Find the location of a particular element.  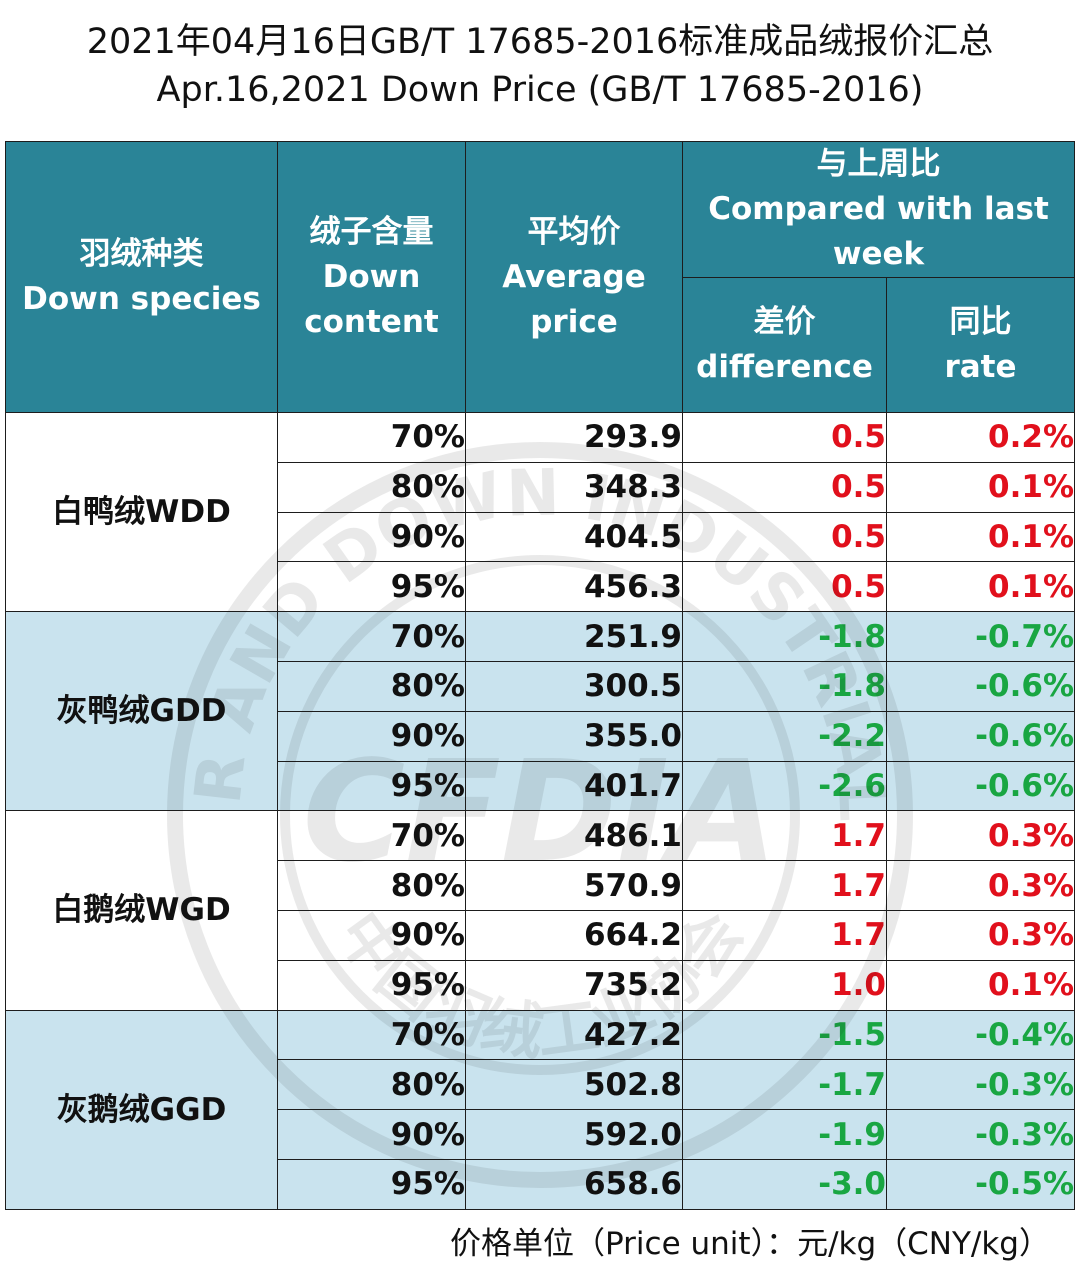

price-difference-cell: -2.6 is located at coordinates (784, 786).